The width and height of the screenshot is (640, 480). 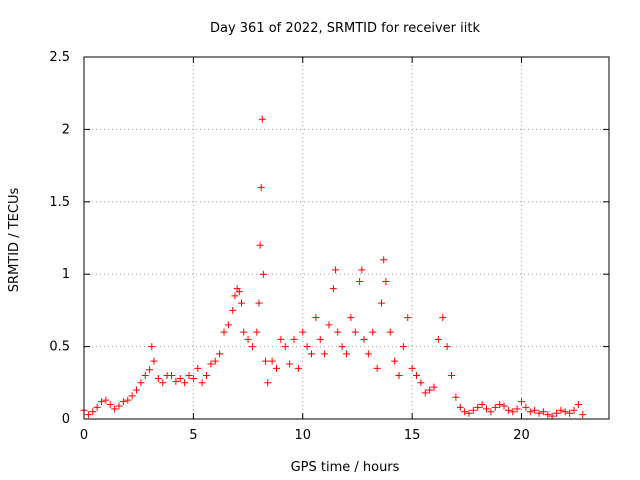 I want to click on x-tick-label: 10, so click(x=302, y=435).